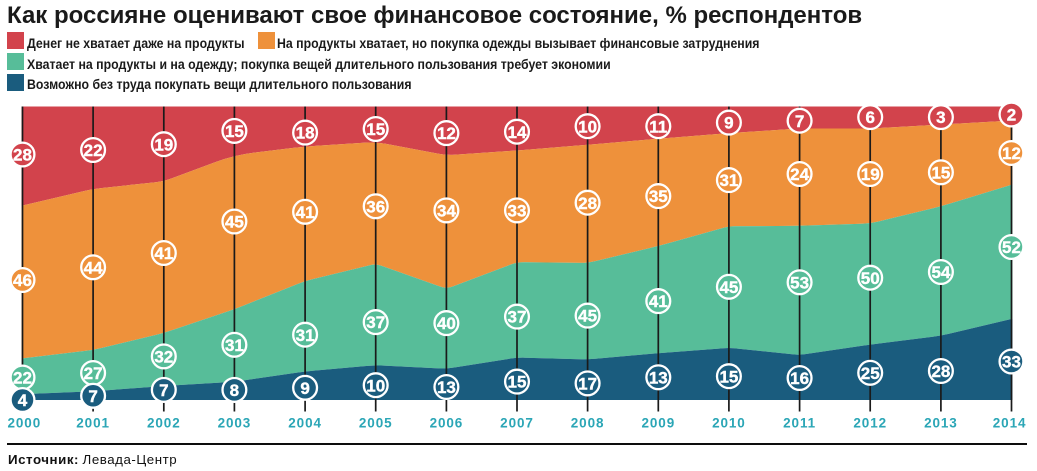 The width and height of the screenshot is (1037, 471). Describe the element at coordinates (799, 174) in the screenshot. I see `svg-text: 24` at that location.